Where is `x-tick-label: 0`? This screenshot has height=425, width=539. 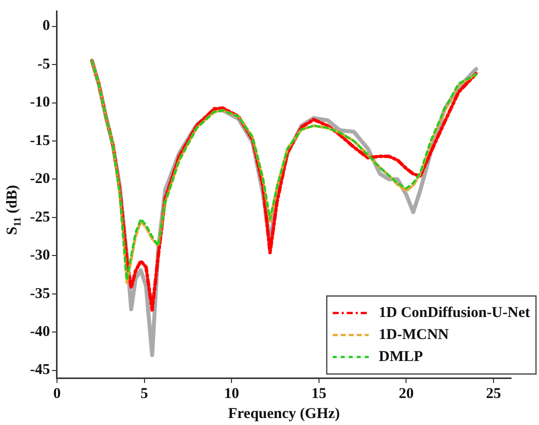
x-tick-label: 0 is located at coordinates (57, 394).